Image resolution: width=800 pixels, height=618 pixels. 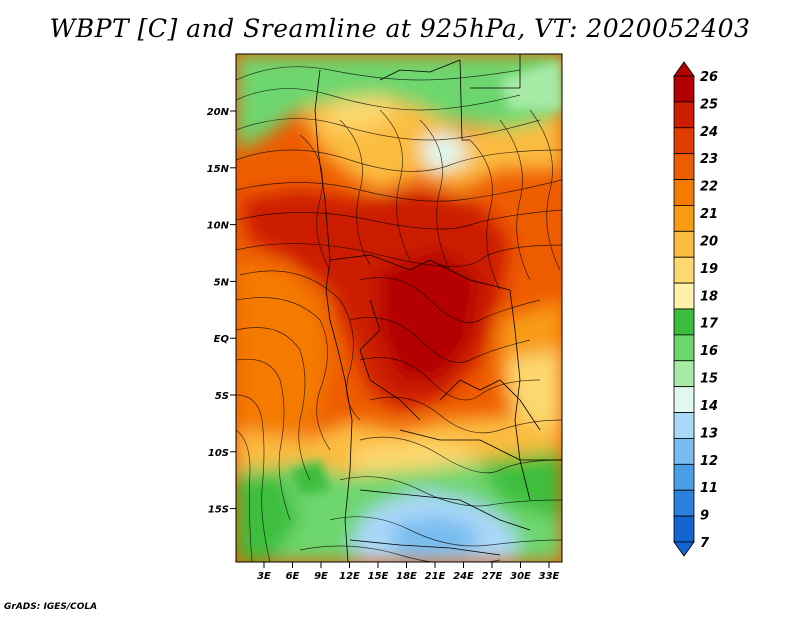 What do you see at coordinates (684, 549) in the screenshot?
I see `colorbar-bottom-arrow` at bounding box center [684, 549].